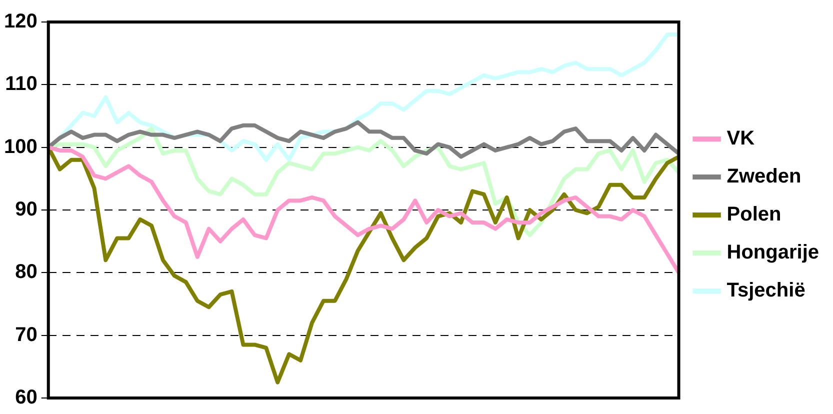  What do you see at coordinates (26, 272) in the screenshot?
I see `y-tick-label: 80` at bounding box center [26, 272].